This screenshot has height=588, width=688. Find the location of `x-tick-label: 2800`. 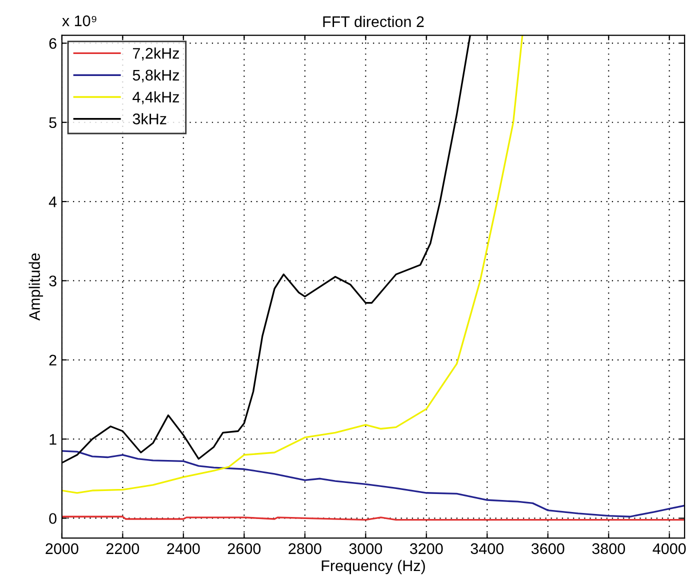

x-tick-label: 2800 is located at coordinates (305, 548).